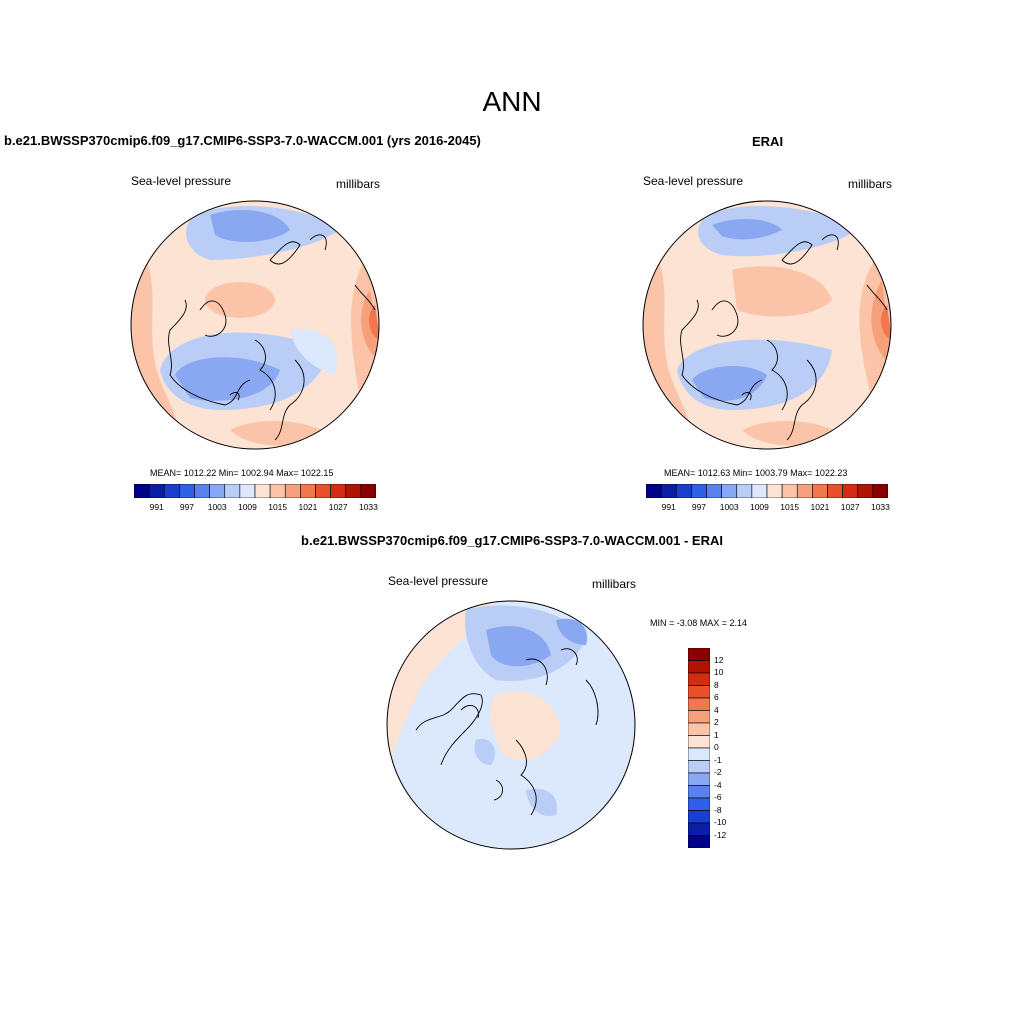 The image size is (1024, 1024). Describe the element at coordinates (181, 181) in the screenshot. I see `model-variable-label: Sea-level pressure` at that location.